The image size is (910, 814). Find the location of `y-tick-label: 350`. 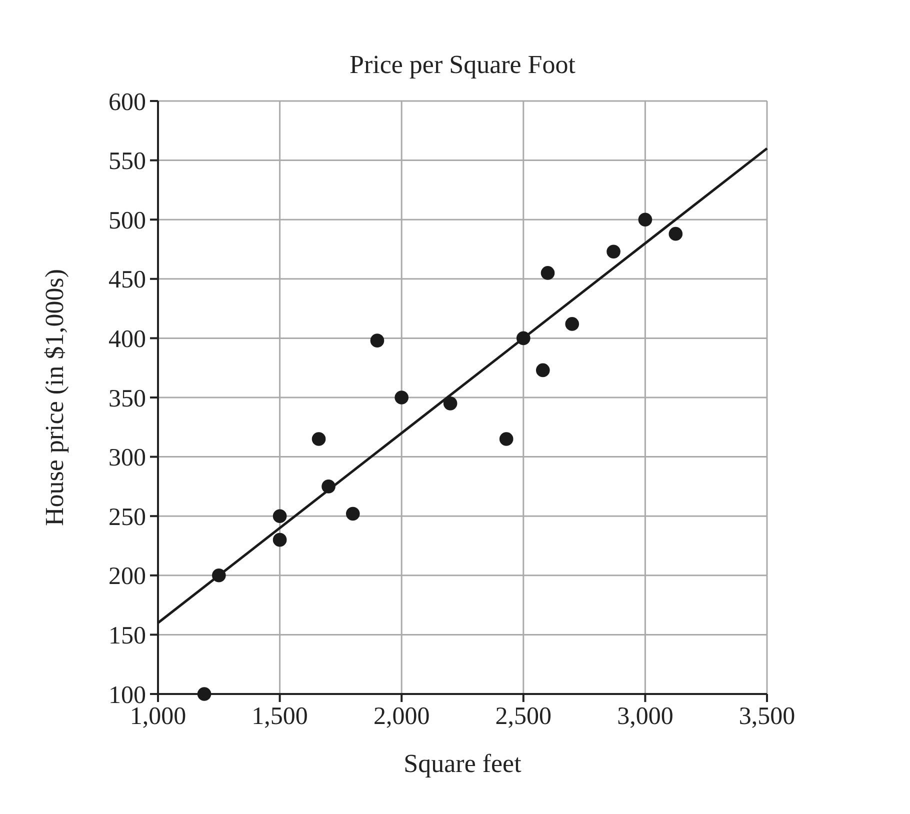

y-tick-label: 350 is located at coordinates (127, 398).